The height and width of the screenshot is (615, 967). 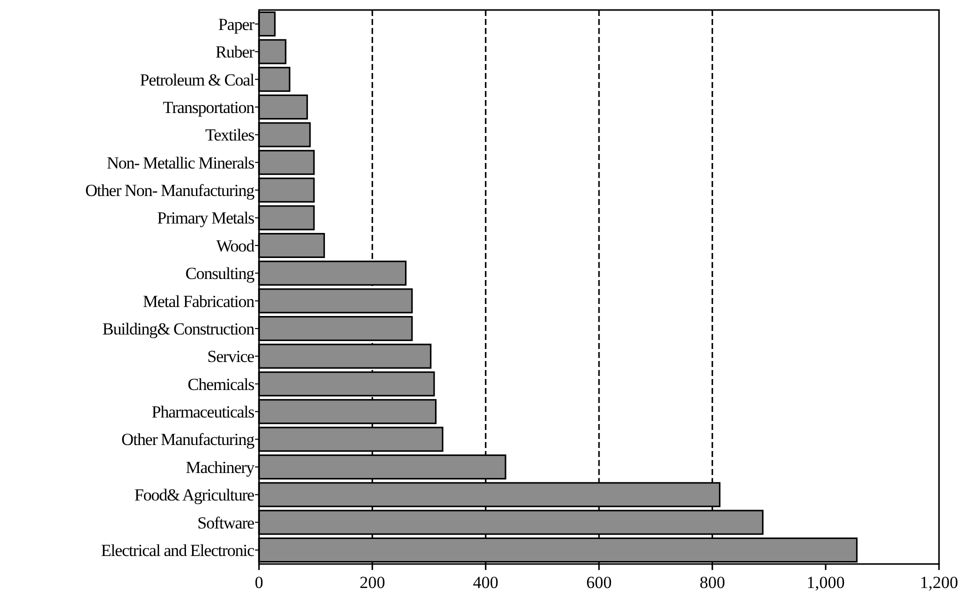 I want to click on y-tick-label: Service, so click(x=230, y=356).